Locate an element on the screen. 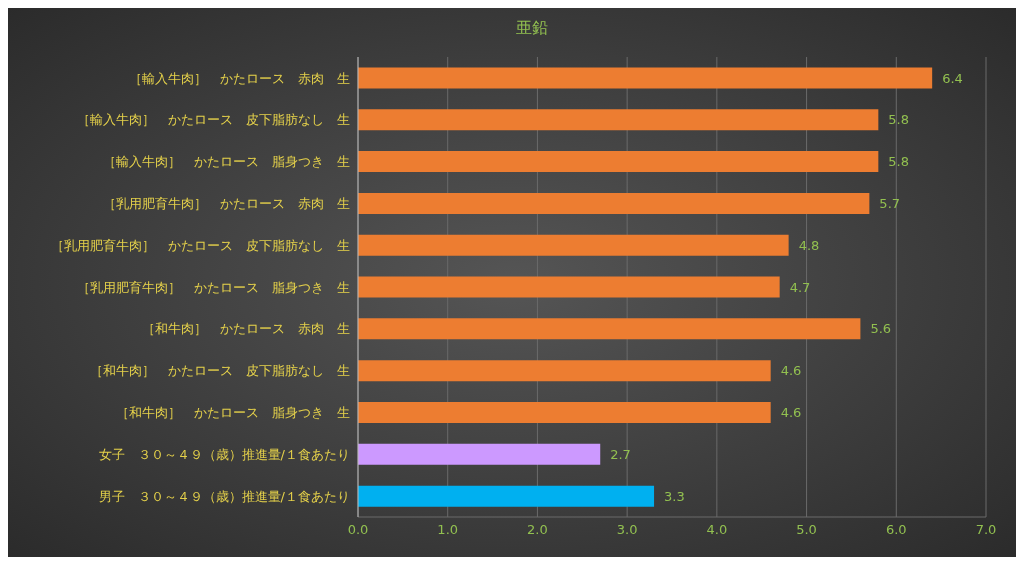 Image resolution: width=1024 pixels, height=565 pixels. x-tick-label: 4.0 is located at coordinates (717, 530).